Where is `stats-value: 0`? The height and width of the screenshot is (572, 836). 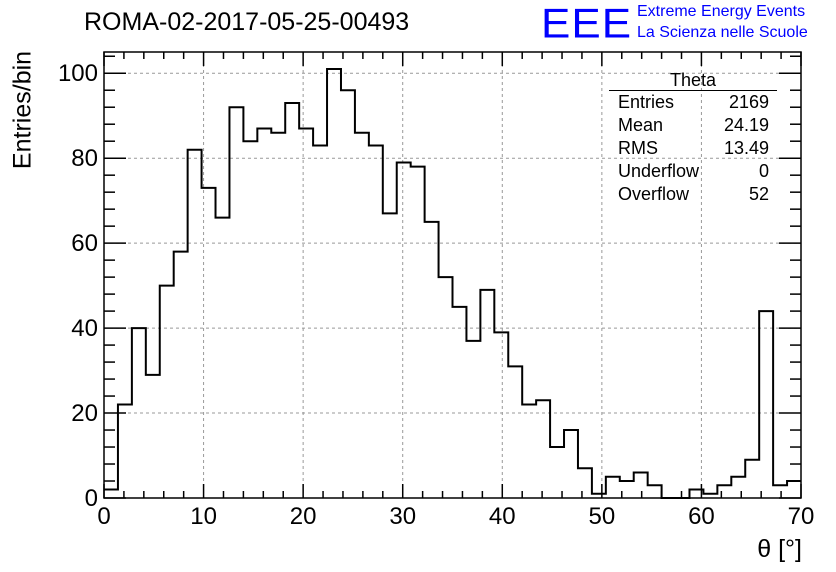
stats-value: 0 is located at coordinates (763, 171).